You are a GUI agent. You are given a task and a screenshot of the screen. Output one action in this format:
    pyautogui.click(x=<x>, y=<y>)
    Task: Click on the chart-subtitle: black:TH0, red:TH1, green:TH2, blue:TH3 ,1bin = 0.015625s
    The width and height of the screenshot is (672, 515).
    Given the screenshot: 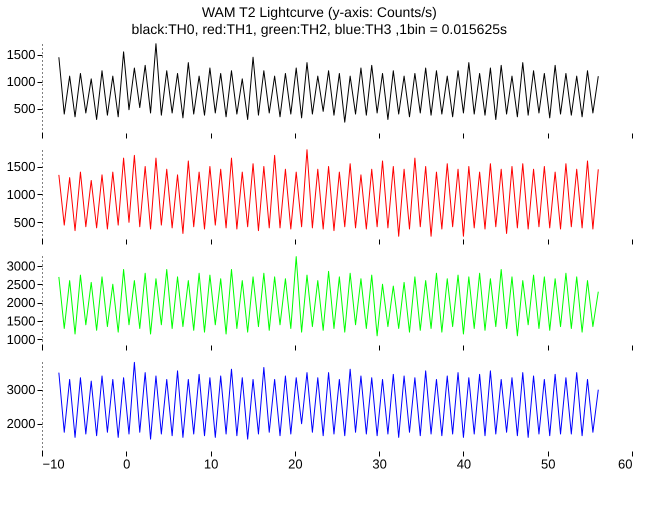 What is the action you would take?
    pyautogui.click(x=320, y=29)
    